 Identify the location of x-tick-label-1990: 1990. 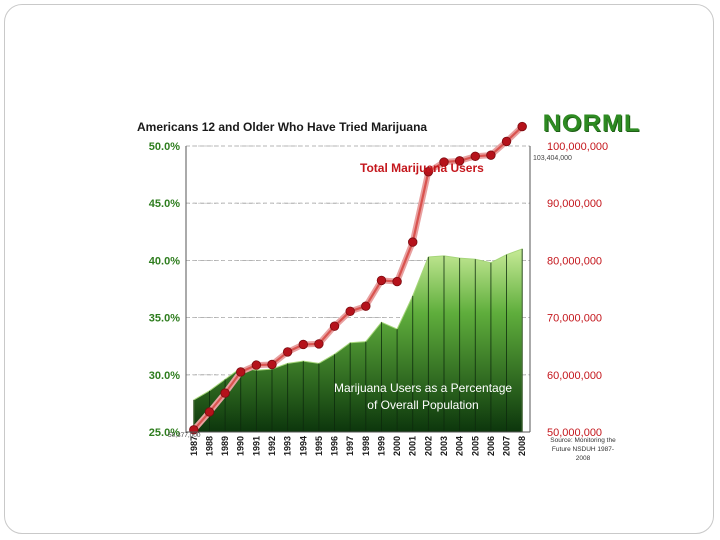
(241, 446).